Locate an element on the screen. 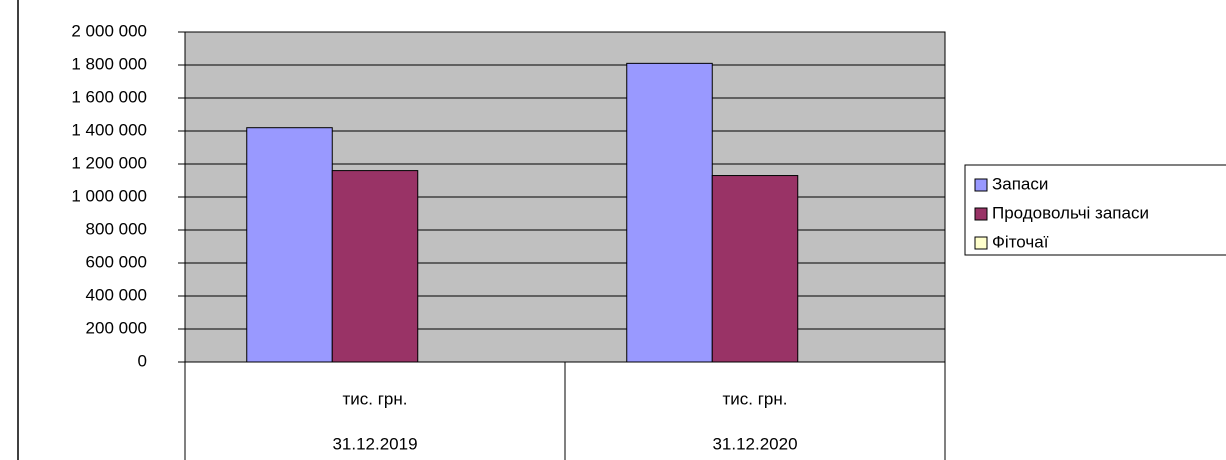  legend-label: Продовольчі запаси is located at coordinates (1070, 212).